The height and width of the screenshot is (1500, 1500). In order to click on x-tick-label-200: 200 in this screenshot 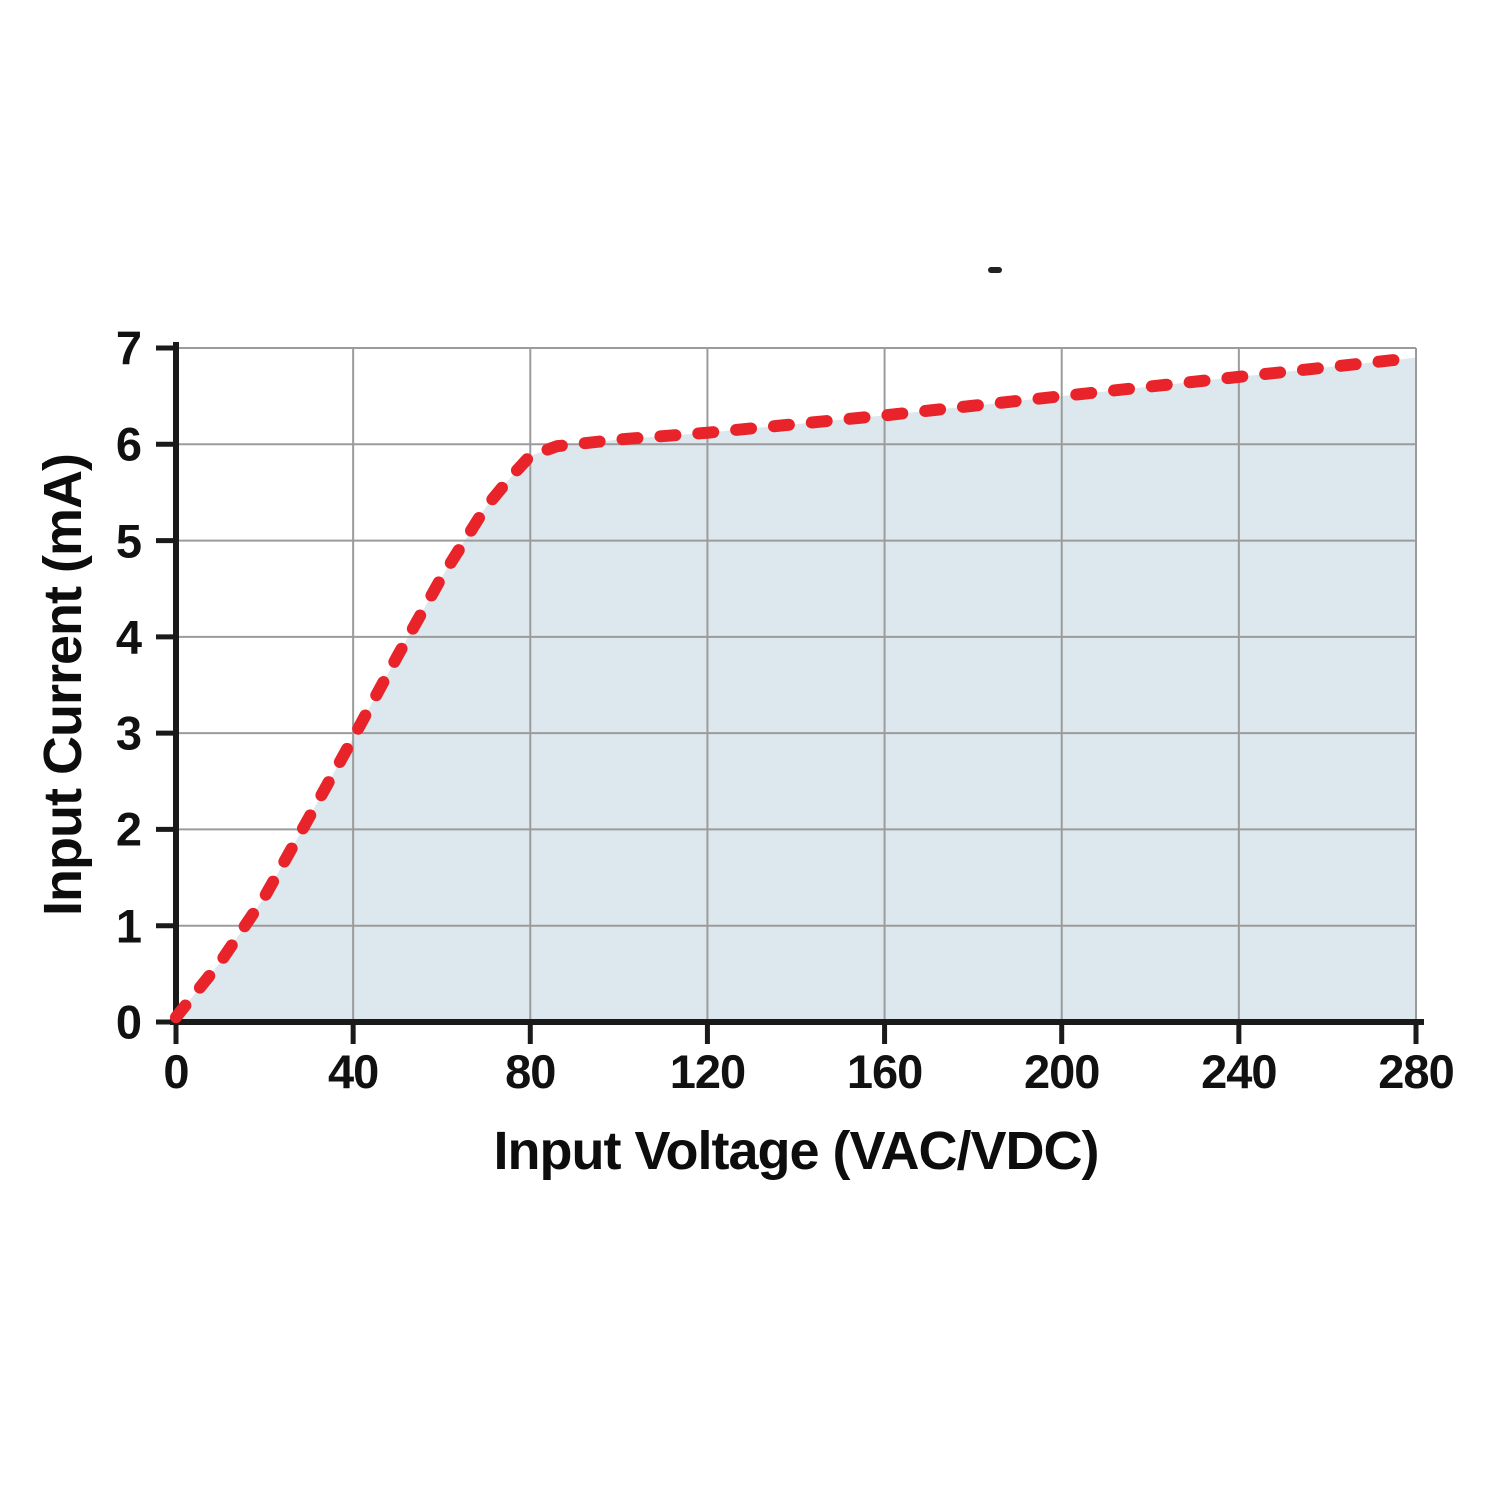, I will do `click(1061, 1071)`.